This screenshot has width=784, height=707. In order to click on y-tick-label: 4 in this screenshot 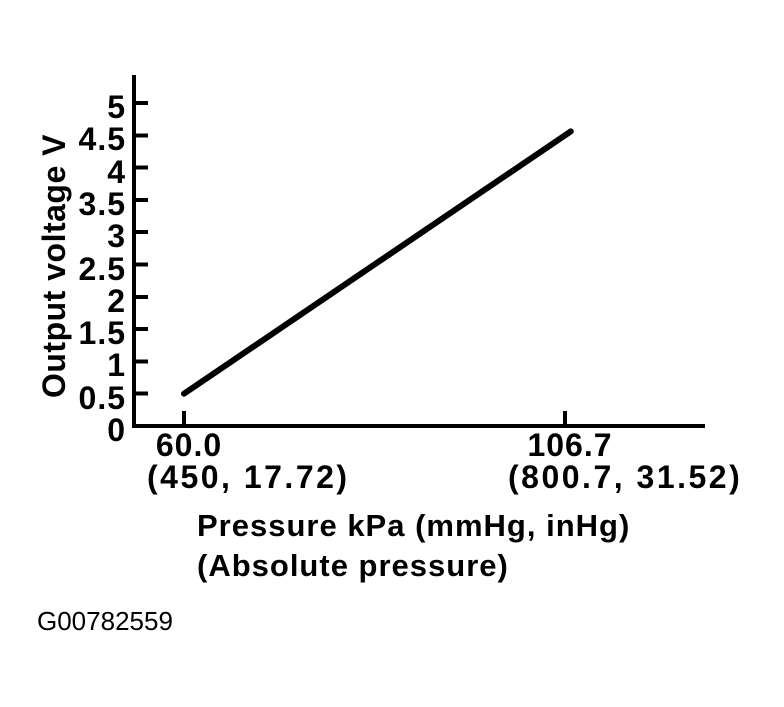, I will do `click(116, 171)`.